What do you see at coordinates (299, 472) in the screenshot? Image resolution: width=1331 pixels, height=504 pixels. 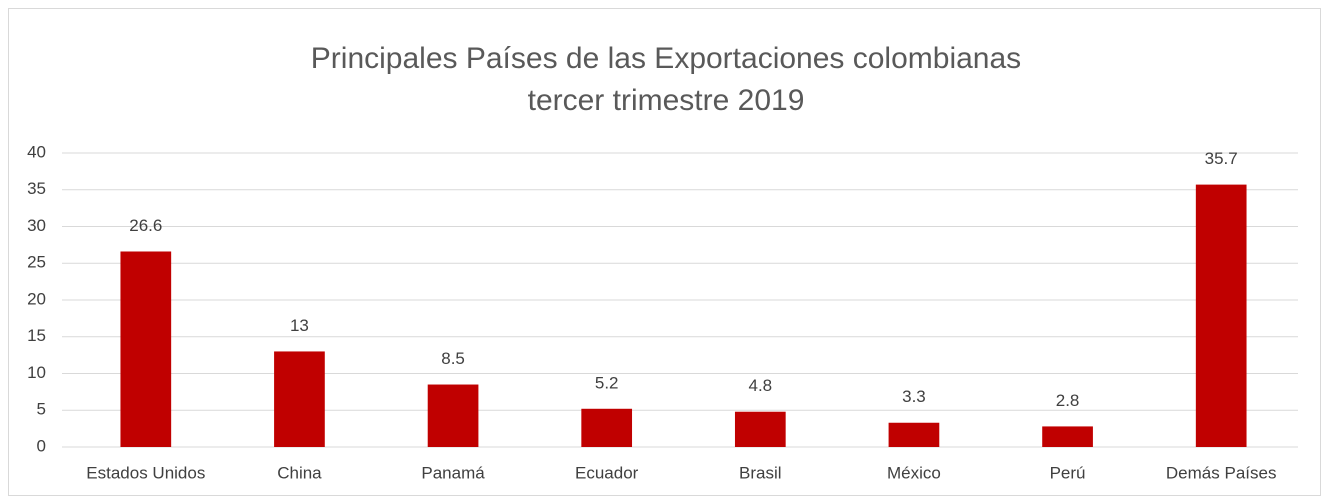 I see `x-tick-label: China` at bounding box center [299, 472].